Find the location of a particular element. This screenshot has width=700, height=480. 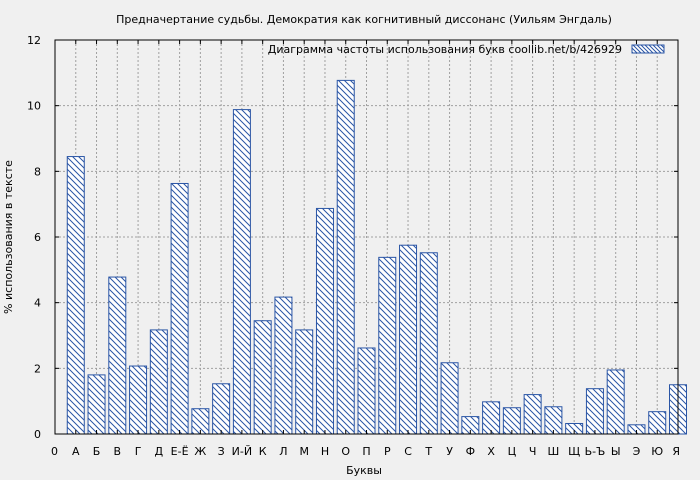

x-tick-label: Е-Ё is located at coordinates (180, 451).